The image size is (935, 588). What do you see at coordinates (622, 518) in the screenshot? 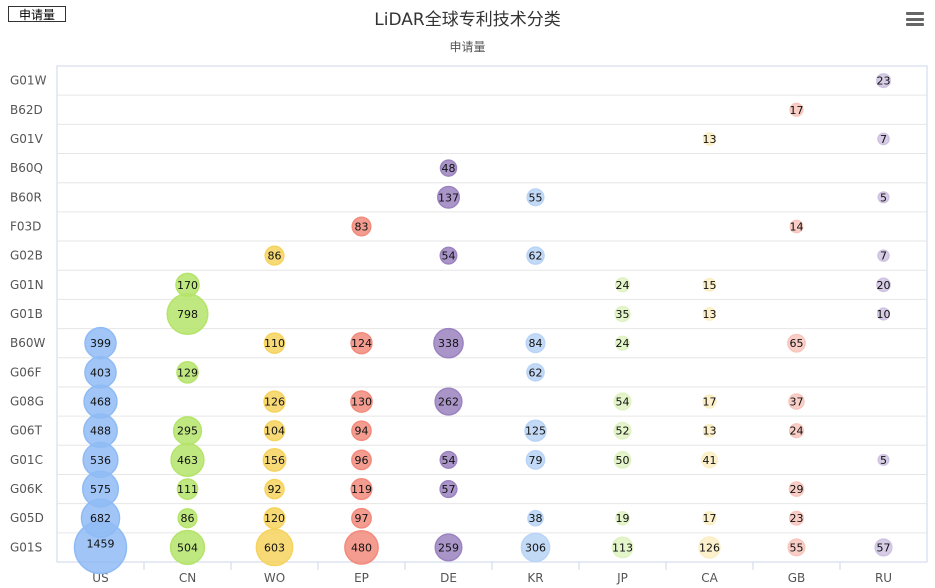
I see `bubble-point: 19` at bounding box center [622, 518].